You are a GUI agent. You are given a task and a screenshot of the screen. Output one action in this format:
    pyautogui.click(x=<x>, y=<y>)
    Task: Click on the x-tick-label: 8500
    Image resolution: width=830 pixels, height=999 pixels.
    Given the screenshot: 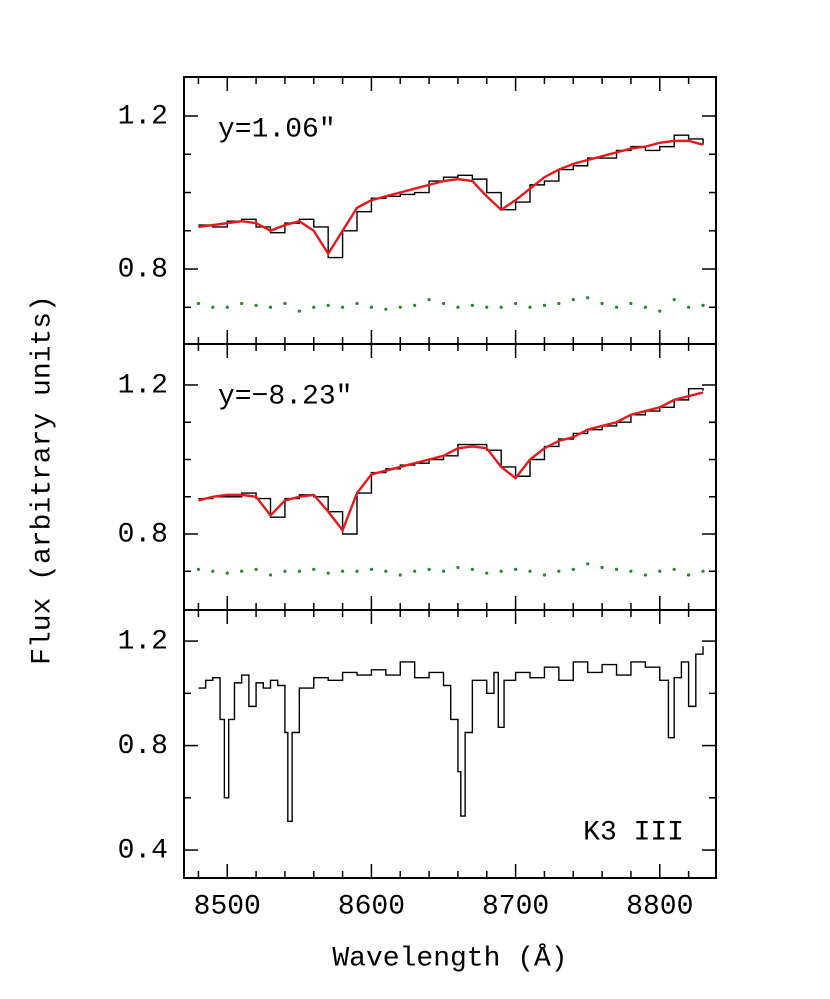 What is the action you would take?
    pyautogui.click(x=227, y=906)
    